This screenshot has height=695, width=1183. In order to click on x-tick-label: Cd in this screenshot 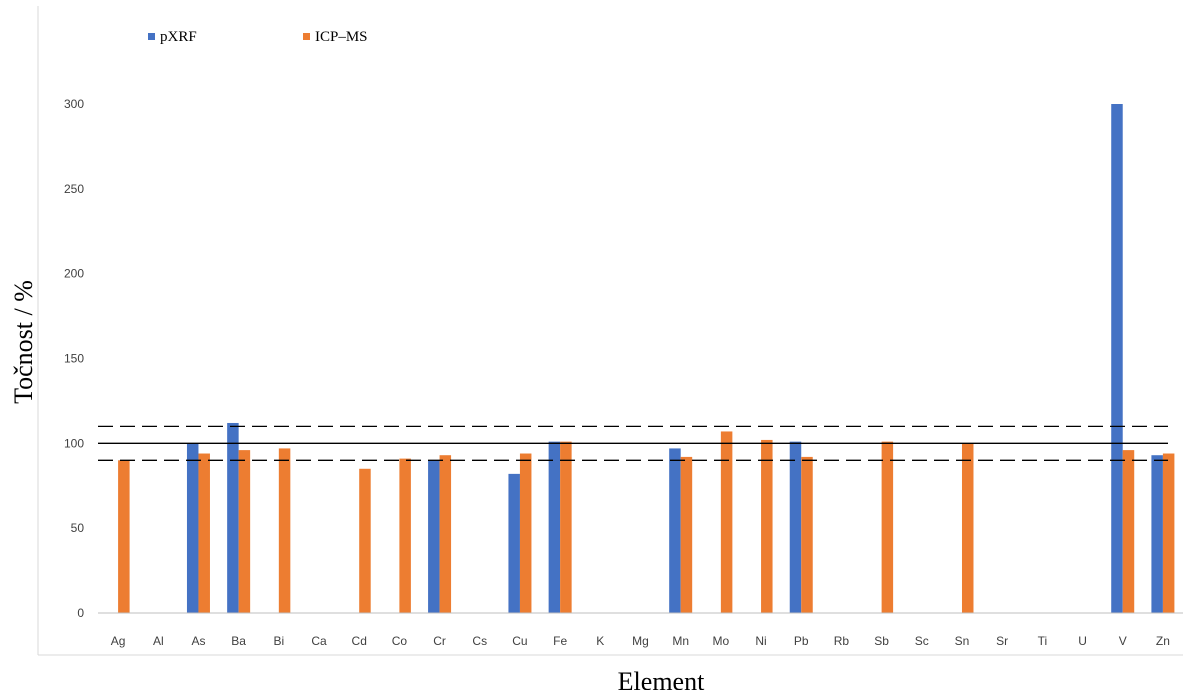, I will do `click(359, 641)`.